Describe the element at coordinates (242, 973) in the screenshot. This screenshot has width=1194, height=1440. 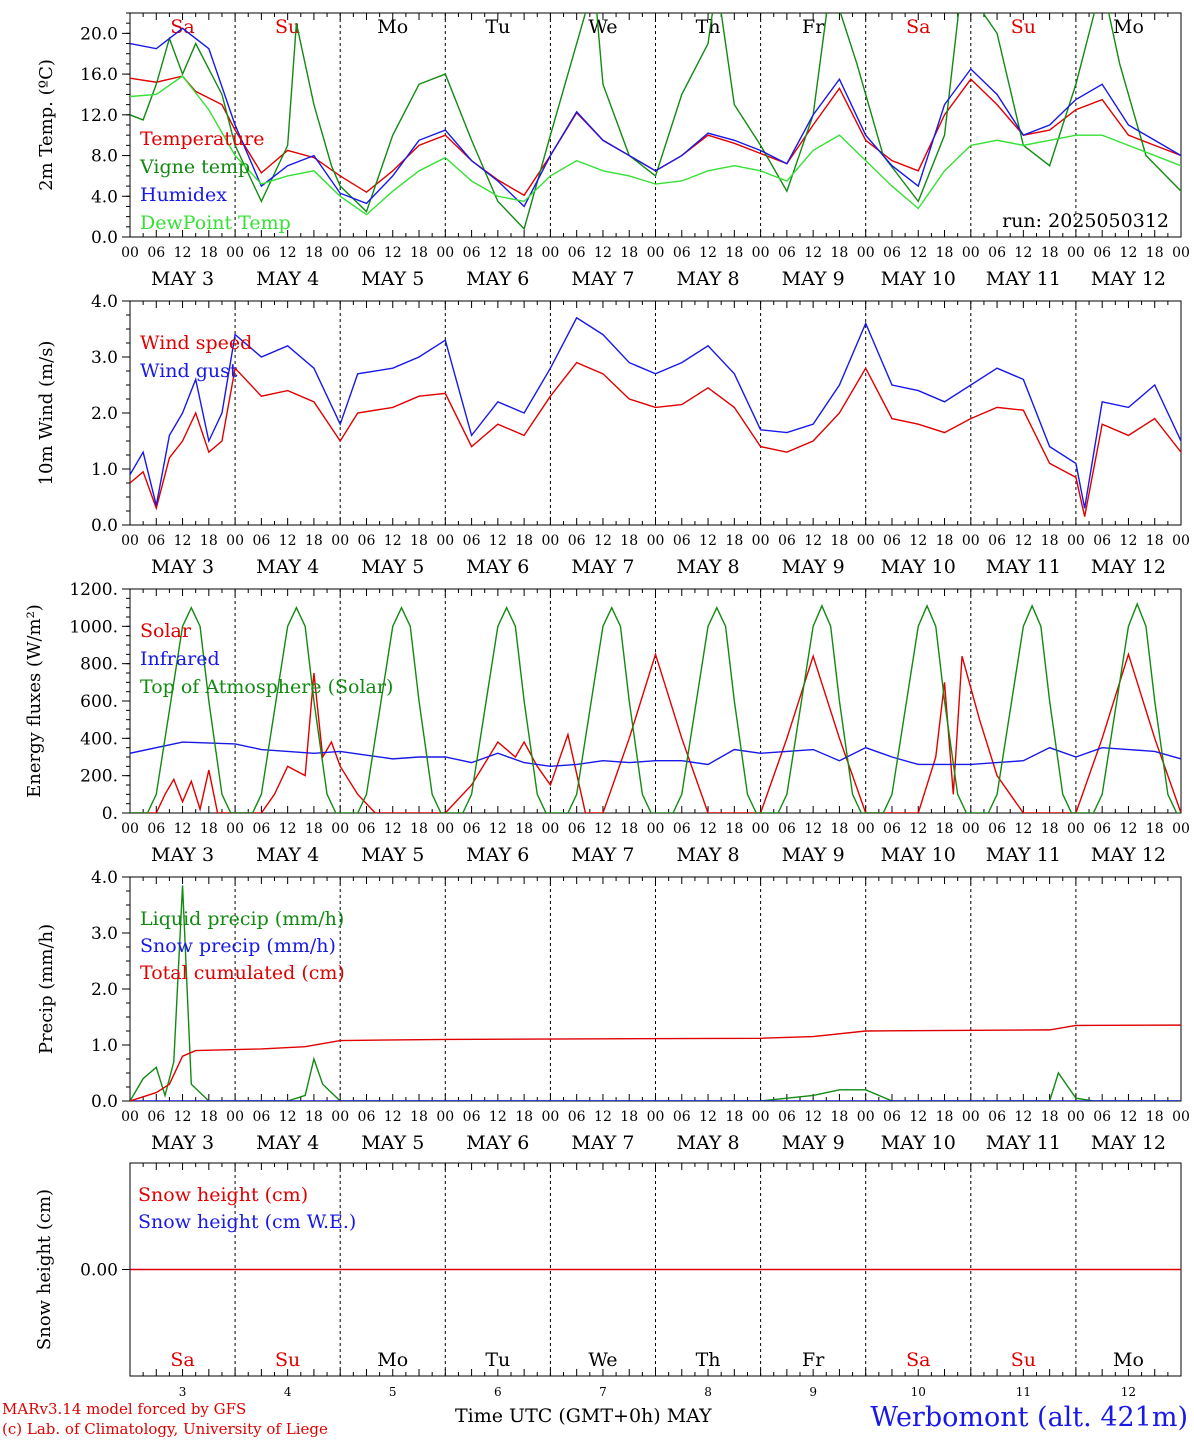
I see `legend-entry: Total cumulated (cm)` at that location.